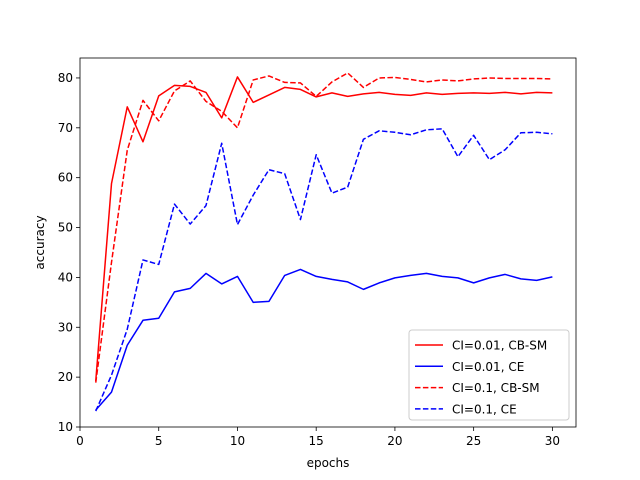 This screenshot has height=480, width=640. Describe the element at coordinates (496, 388) in the screenshot. I see `legend-label: CI=0.1, CB-SM` at that location.